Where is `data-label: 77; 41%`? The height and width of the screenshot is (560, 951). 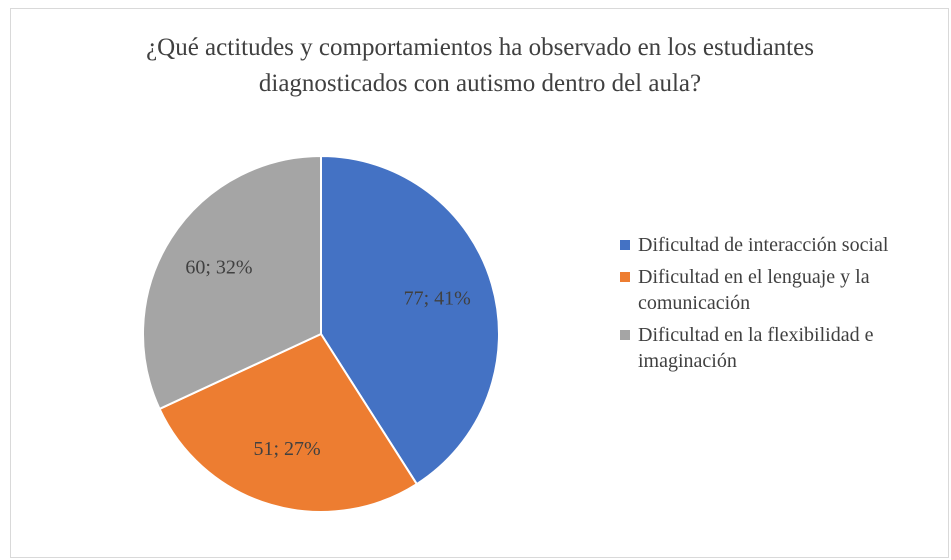 data-label: 77; 41% is located at coordinates (437, 299).